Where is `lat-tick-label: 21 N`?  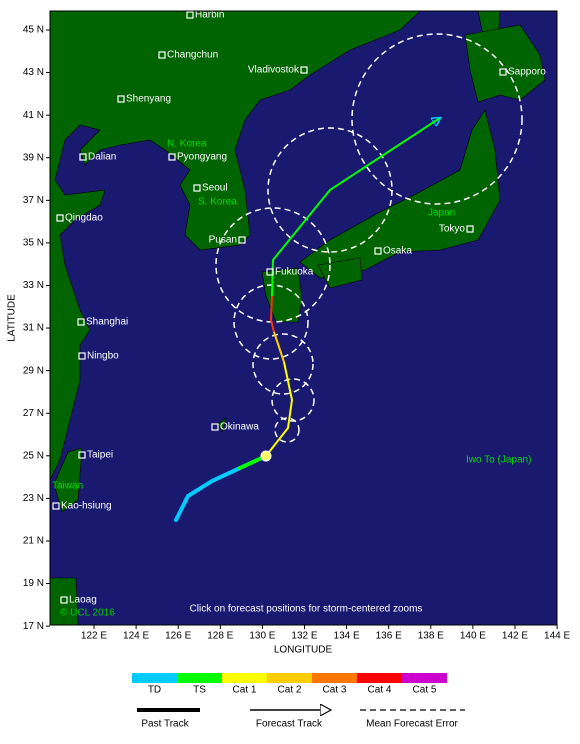
lat-tick-label: 21 N is located at coordinates (33, 541).